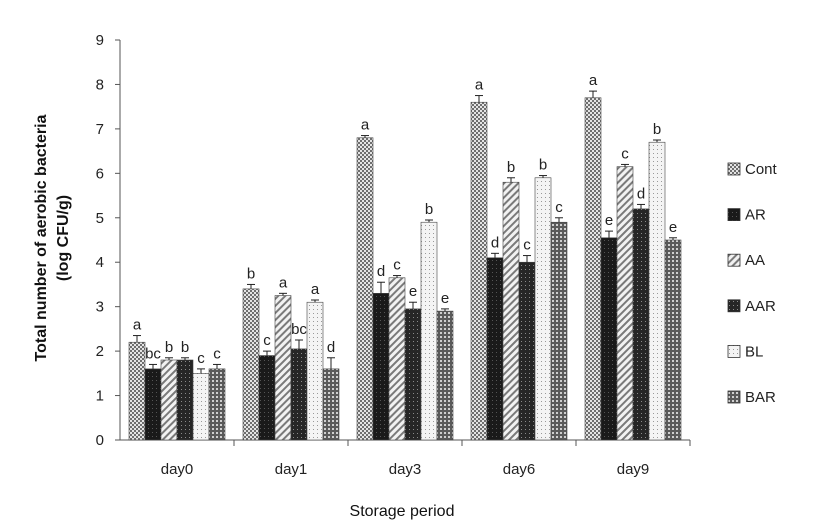 The width and height of the screenshot is (827, 532). What do you see at coordinates (402, 511) in the screenshot?
I see `x-axis-title: Storage period` at bounding box center [402, 511].